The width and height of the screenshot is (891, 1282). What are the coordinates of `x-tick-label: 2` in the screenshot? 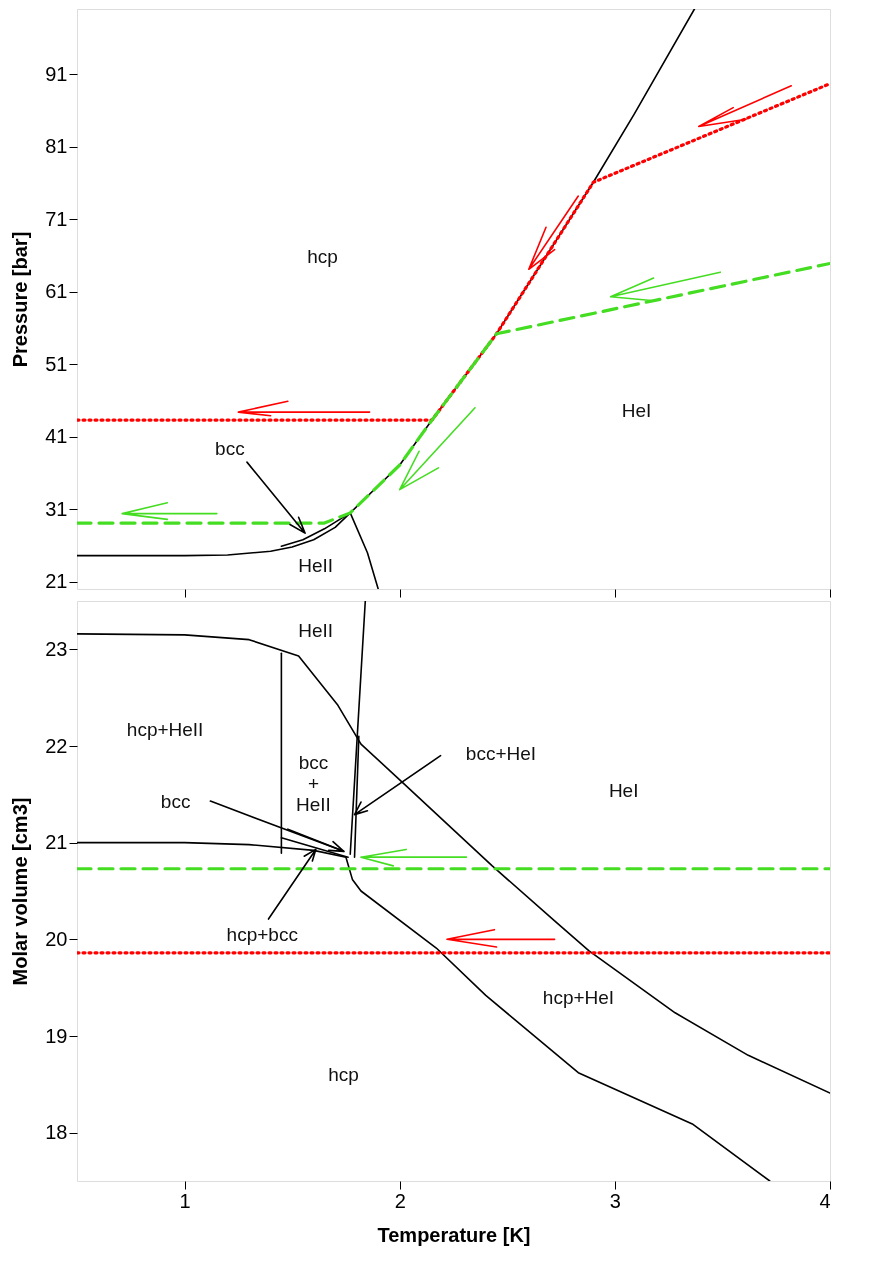 It's located at (400, 1200).